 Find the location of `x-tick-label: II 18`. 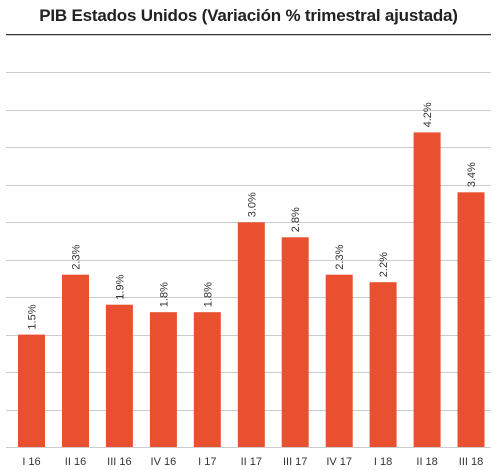

x-tick-label: II 18 is located at coordinates (426, 462).